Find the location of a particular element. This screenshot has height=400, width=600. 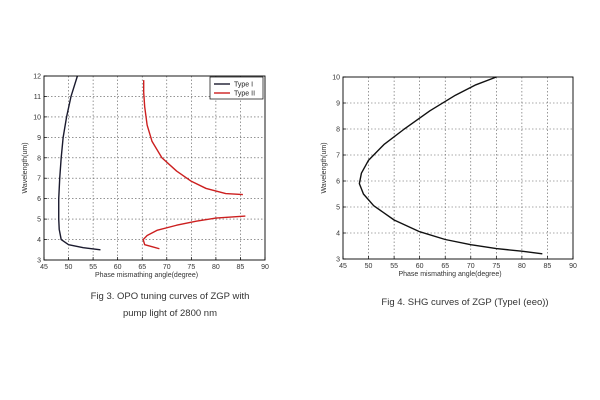

fig3-y-tick-label: 12 is located at coordinates (37, 77).